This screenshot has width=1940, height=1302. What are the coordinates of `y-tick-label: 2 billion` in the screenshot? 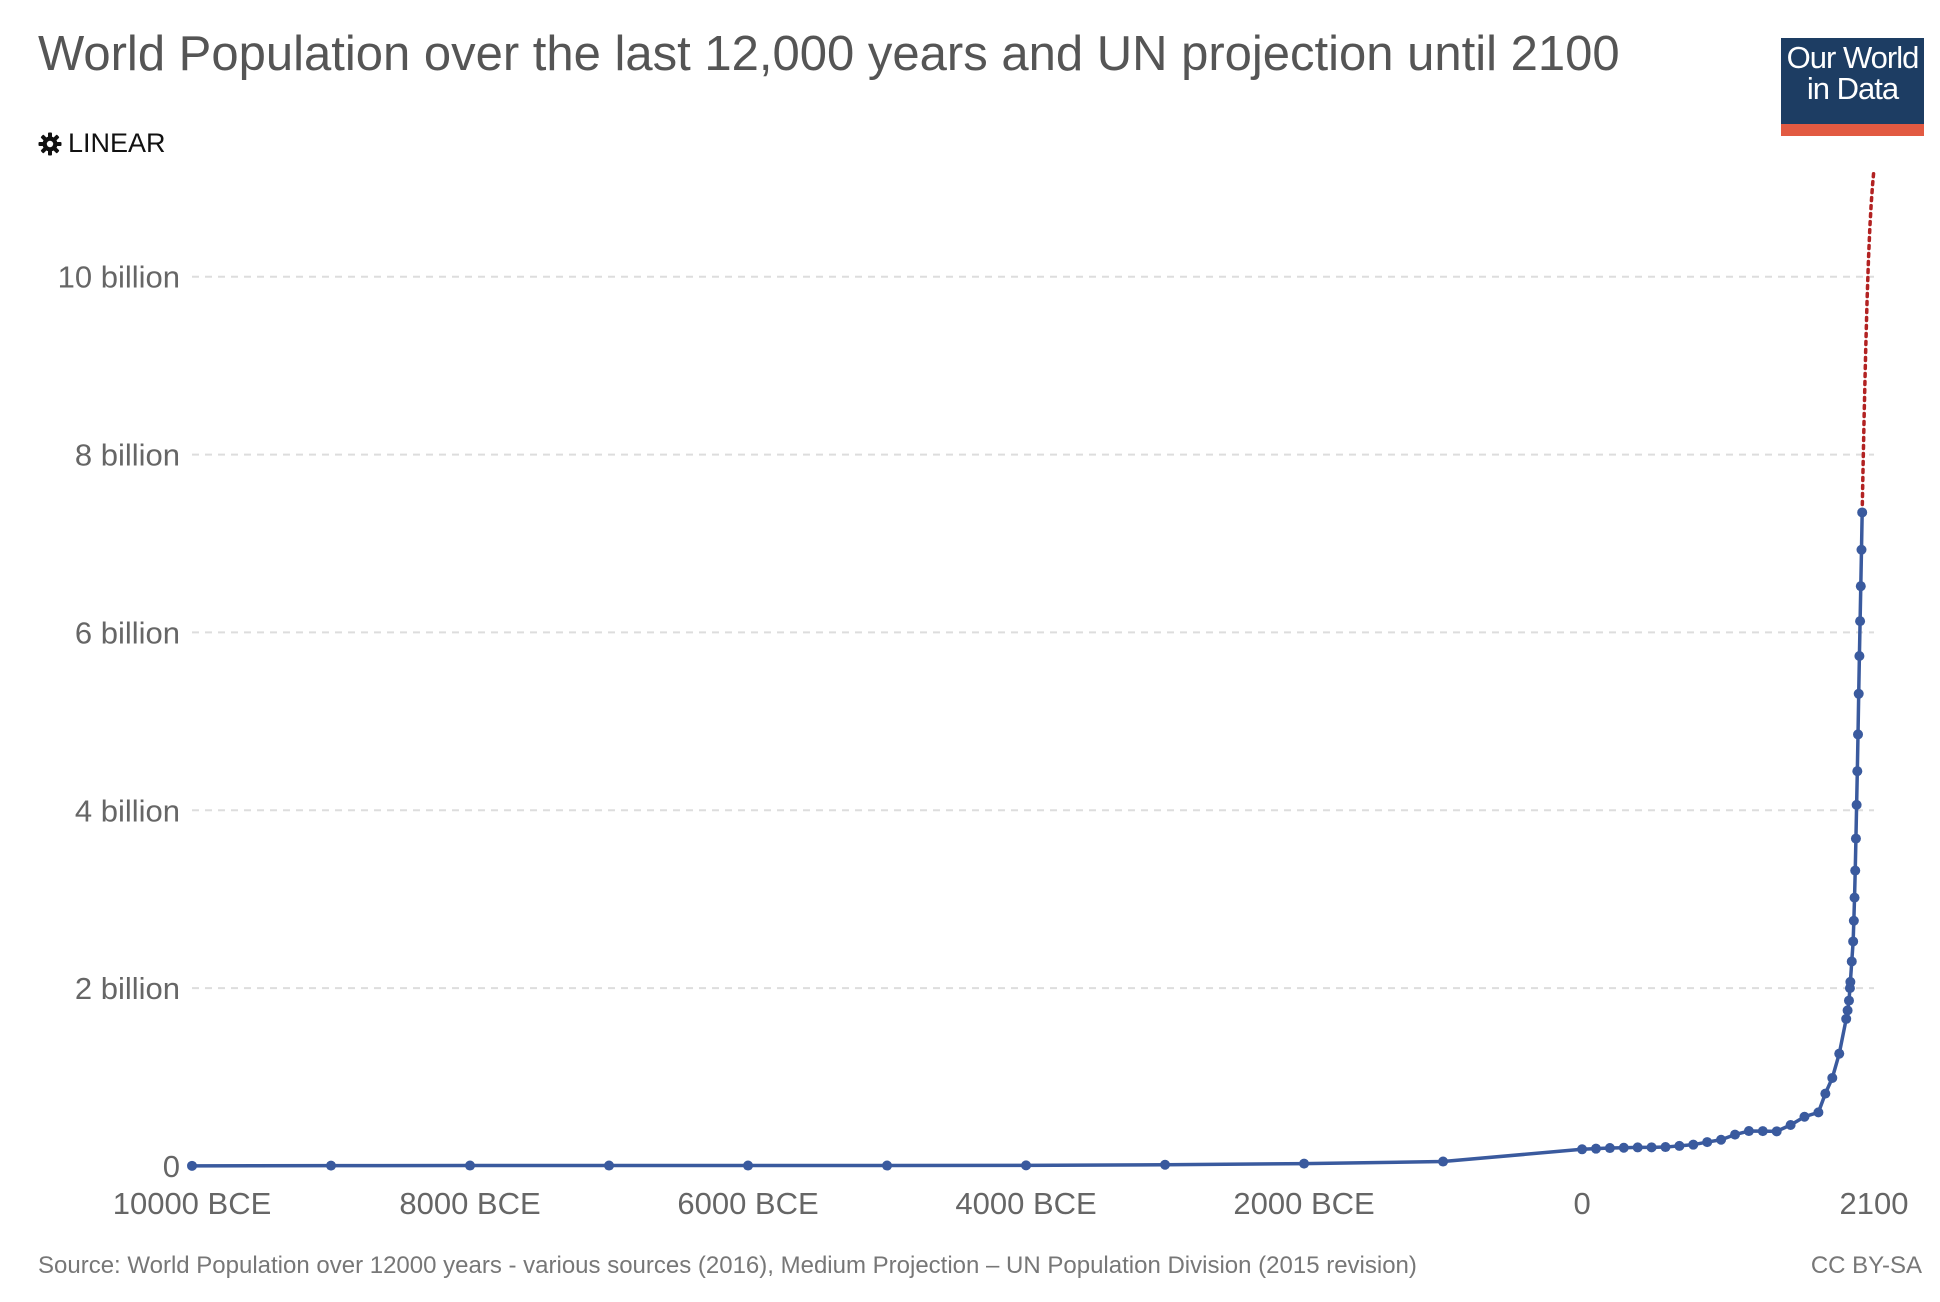 It's located at (127, 988).